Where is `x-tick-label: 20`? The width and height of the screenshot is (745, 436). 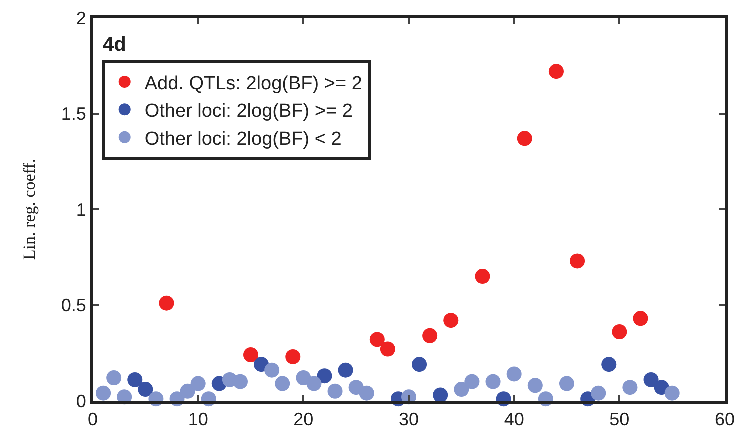
x-tick-label: 20 is located at coordinates (304, 420).